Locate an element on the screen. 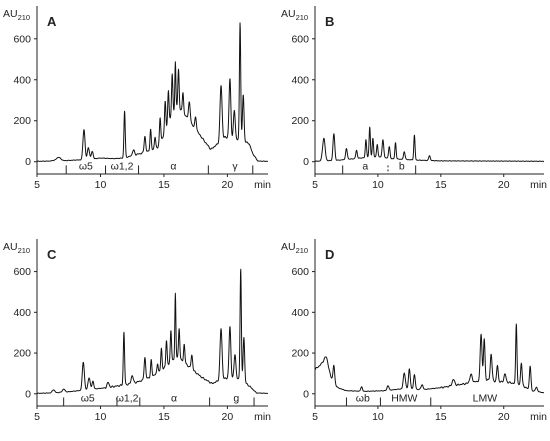 The width and height of the screenshot is (550, 441). panel-label: B is located at coordinates (329, 21).